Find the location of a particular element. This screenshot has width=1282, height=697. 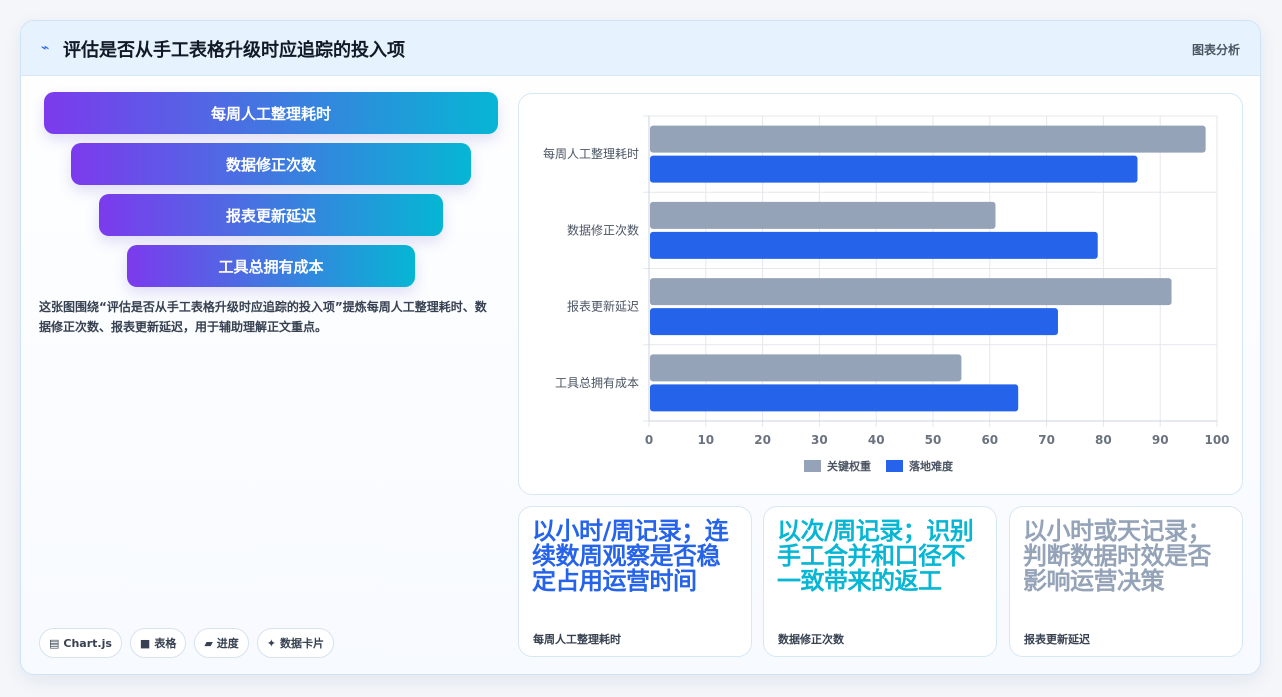

y-tick-label: 数据修正次数 is located at coordinates (603, 229).